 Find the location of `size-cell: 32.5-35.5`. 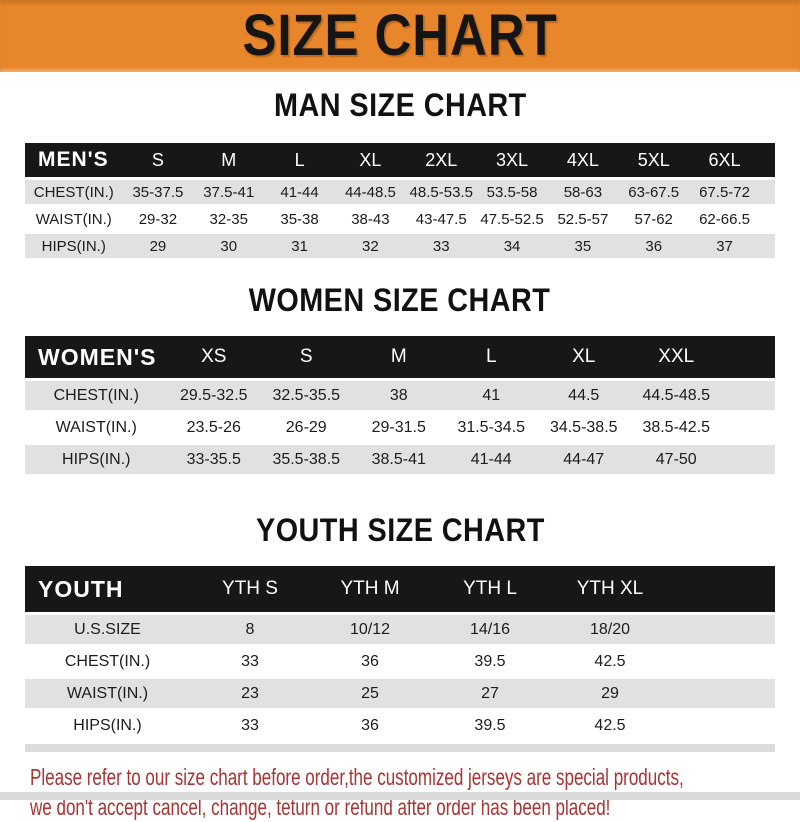

size-cell: 32.5-35.5 is located at coordinates (306, 395).